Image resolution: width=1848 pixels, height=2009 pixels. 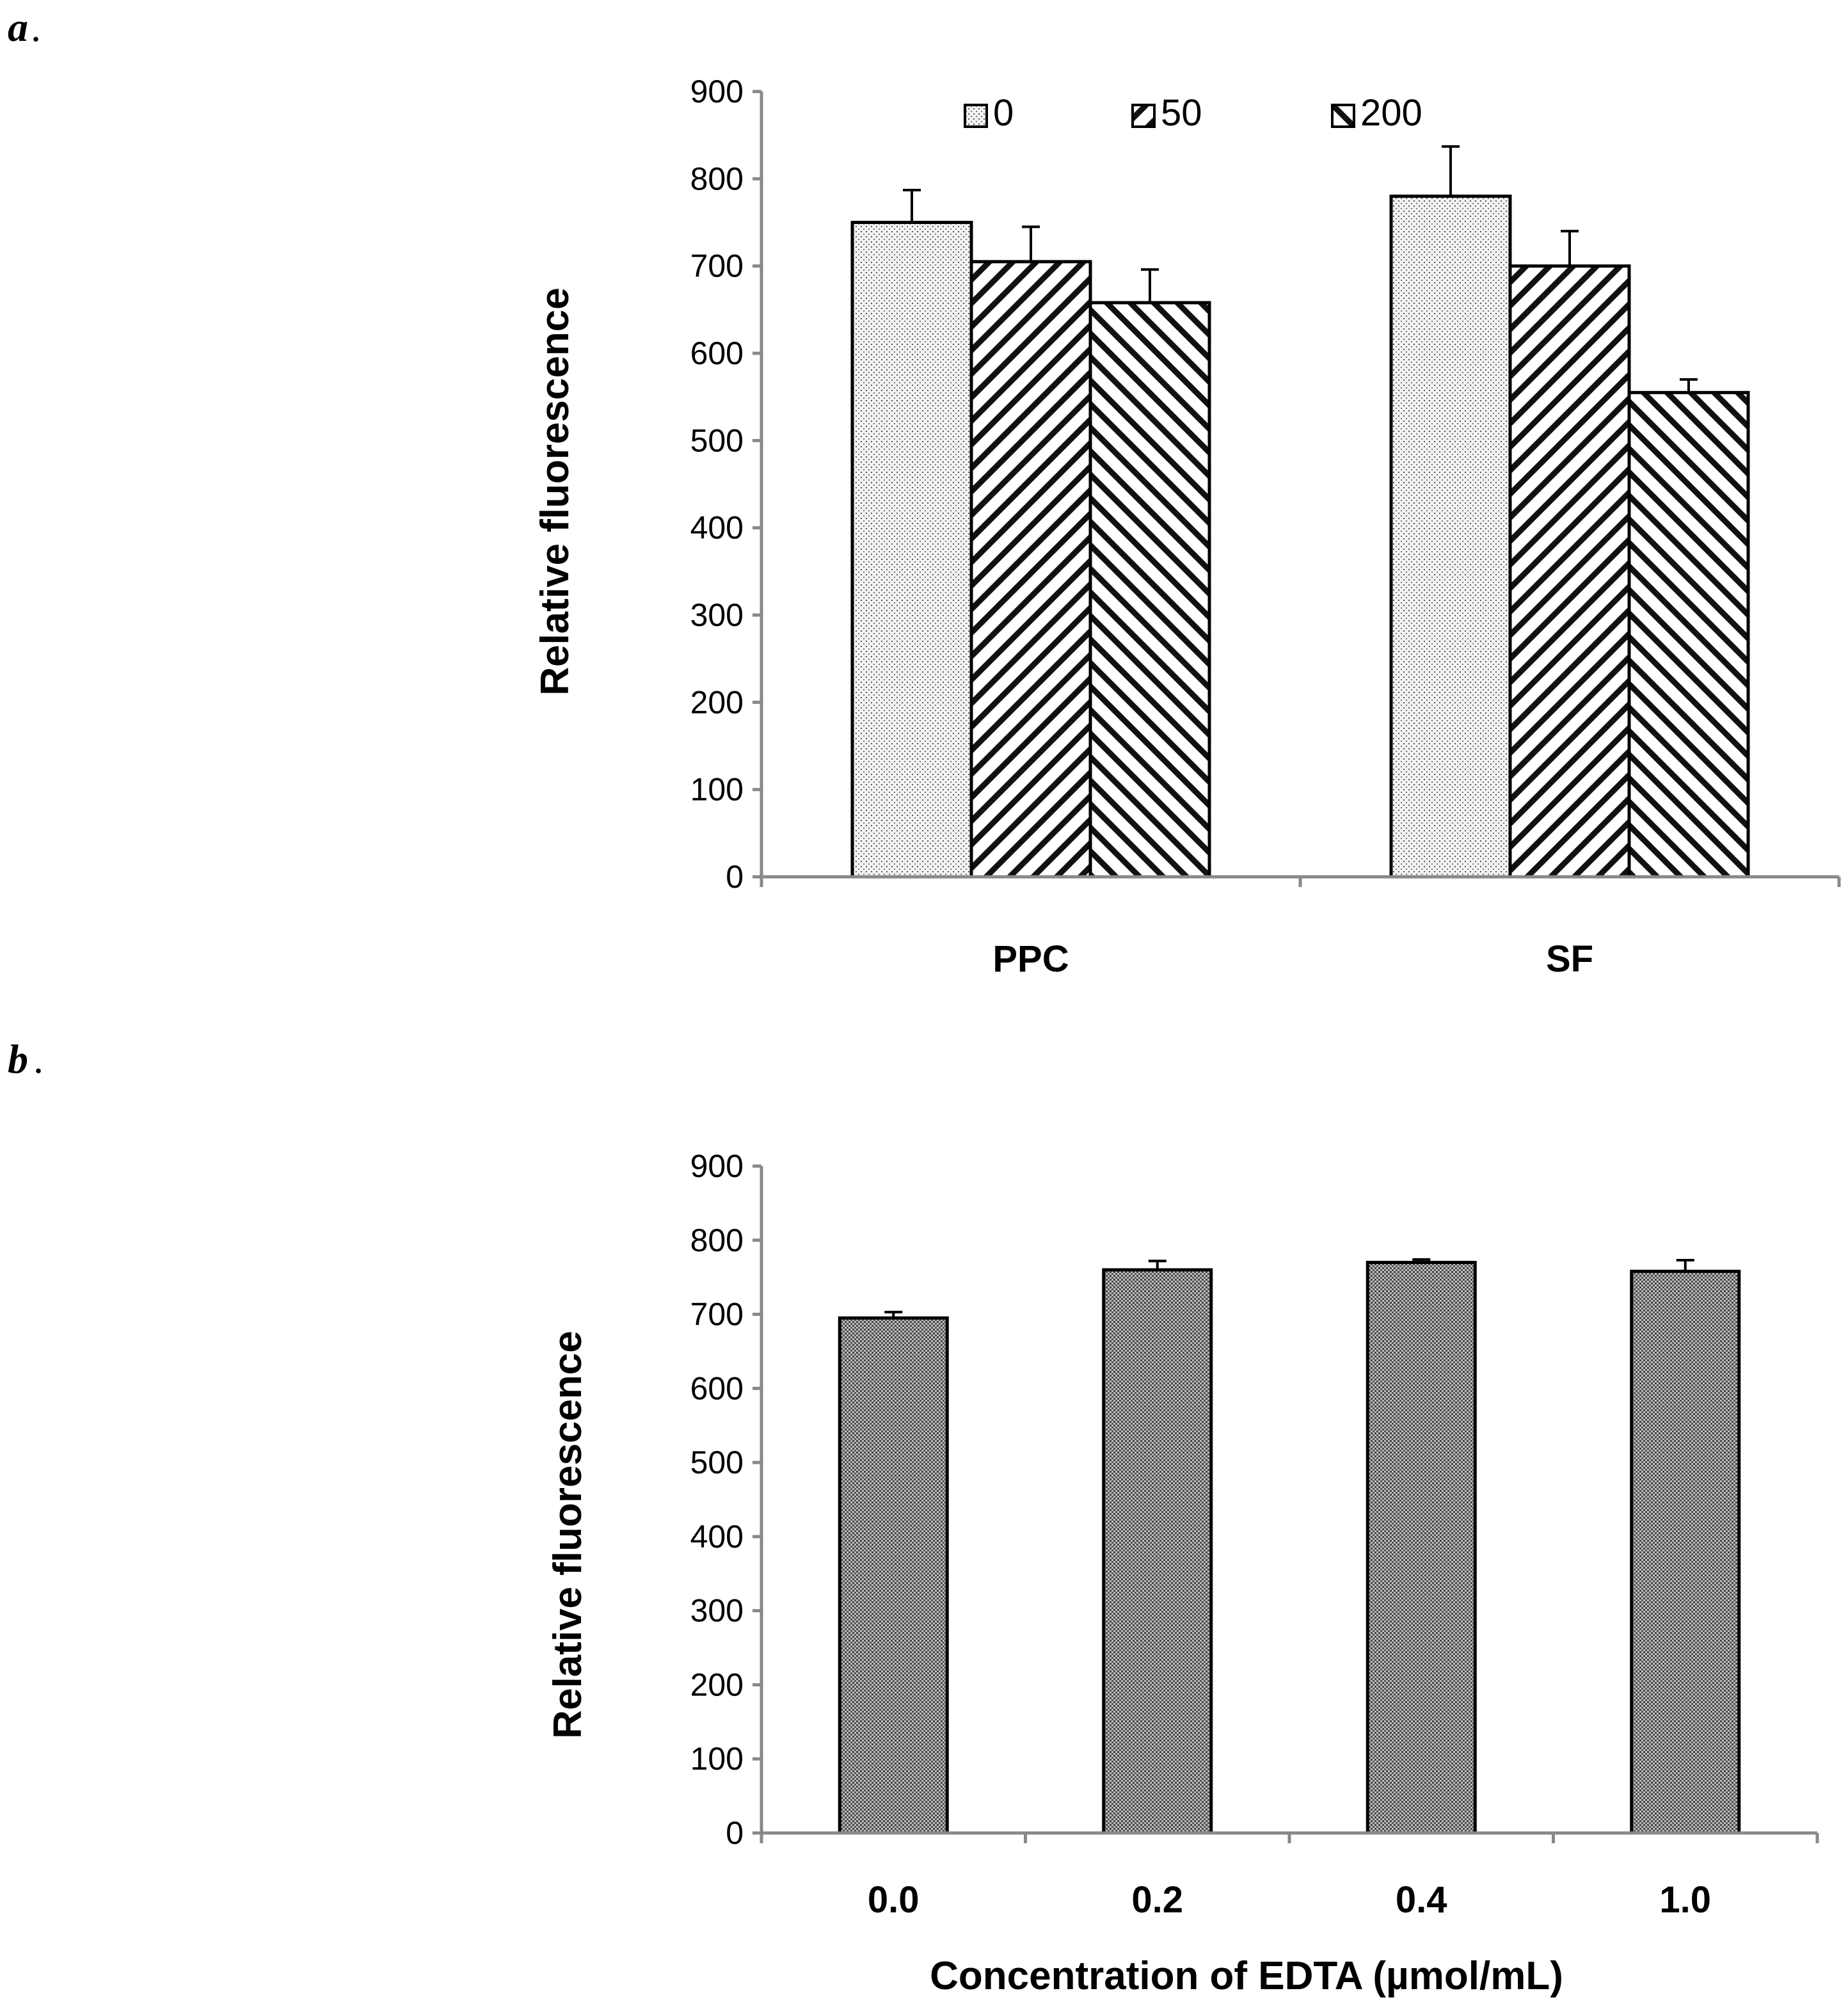 I want to click on chart-a-y-tick-label: 900, so click(x=717, y=91).